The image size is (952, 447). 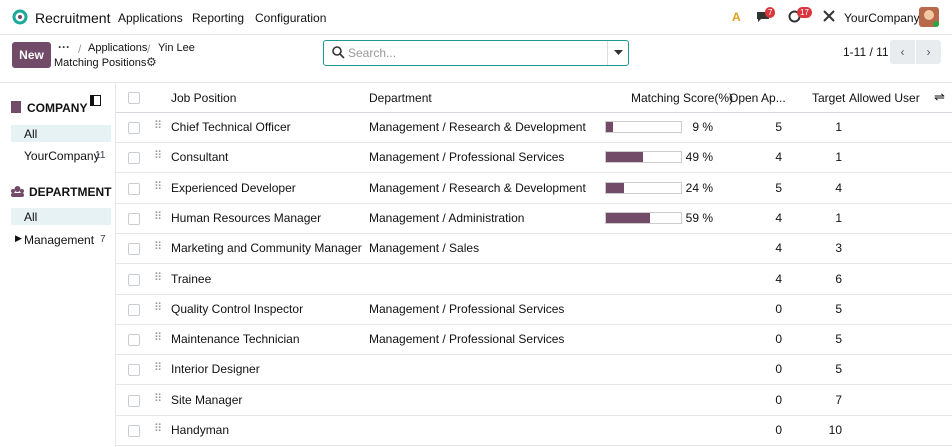 I want to click on target: 6, so click(x=838, y=278).